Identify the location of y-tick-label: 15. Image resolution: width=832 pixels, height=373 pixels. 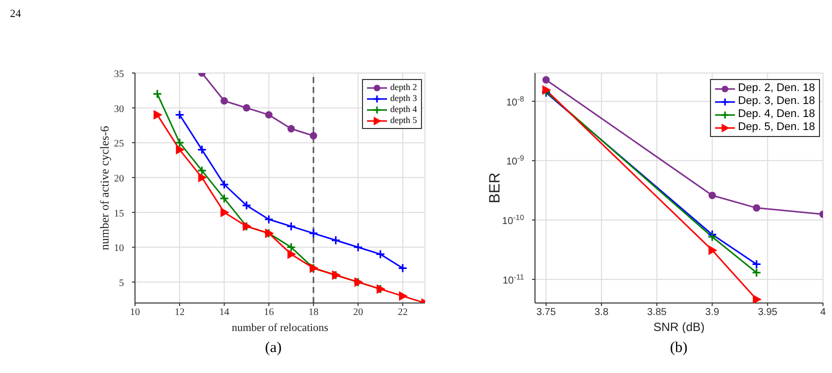
(119, 214).